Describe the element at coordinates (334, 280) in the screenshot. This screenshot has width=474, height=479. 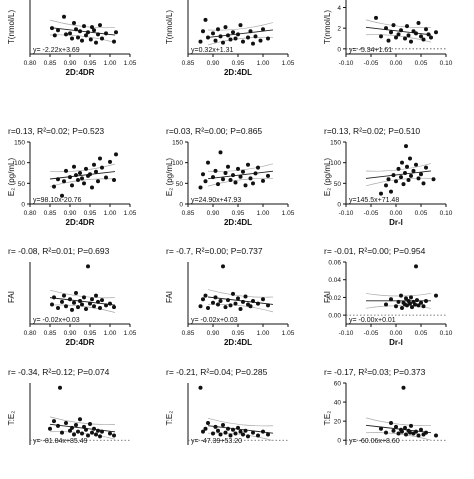
I see `panel-9-y-tick-label: 0.04` at that location.